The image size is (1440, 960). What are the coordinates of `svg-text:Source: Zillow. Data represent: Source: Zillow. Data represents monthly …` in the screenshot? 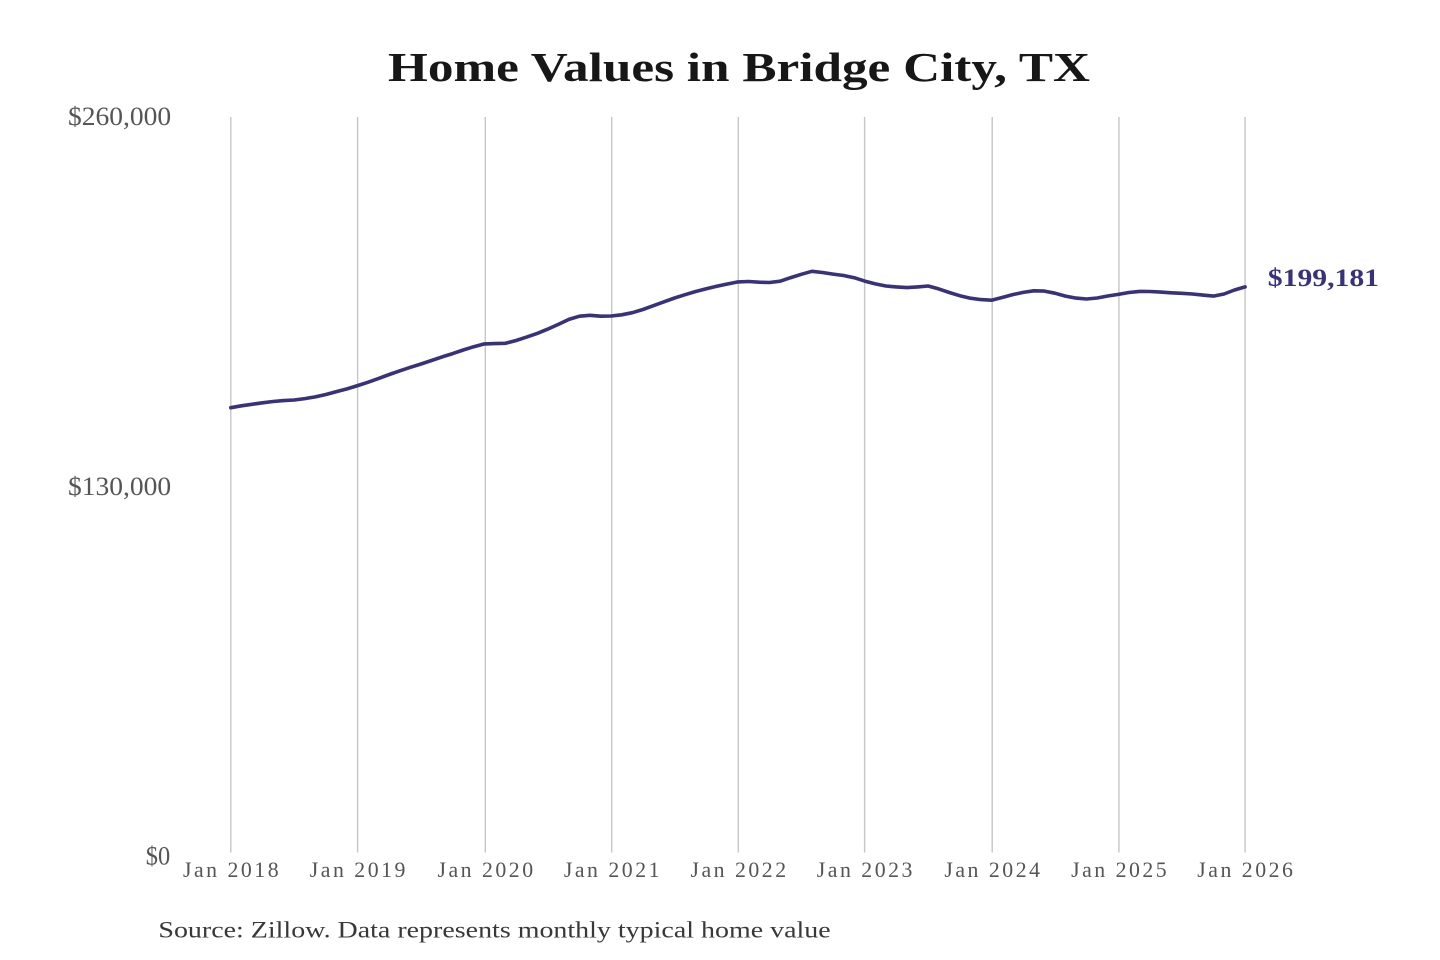 It's located at (494, 931).